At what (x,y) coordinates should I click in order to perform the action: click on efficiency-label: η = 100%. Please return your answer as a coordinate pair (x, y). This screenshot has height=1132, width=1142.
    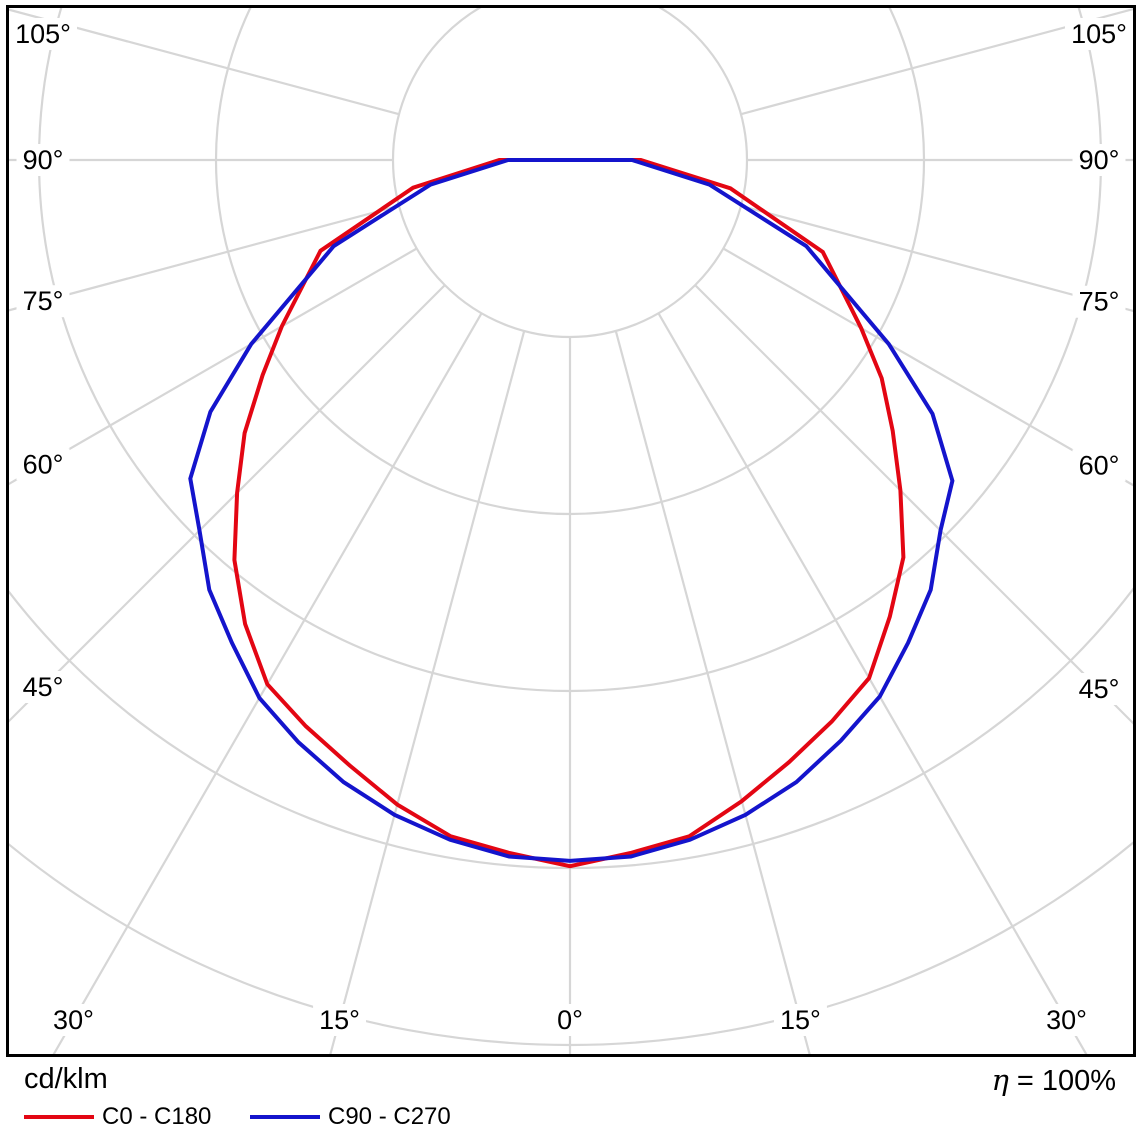
    Looking at the image, I should click on (1053, 1080).